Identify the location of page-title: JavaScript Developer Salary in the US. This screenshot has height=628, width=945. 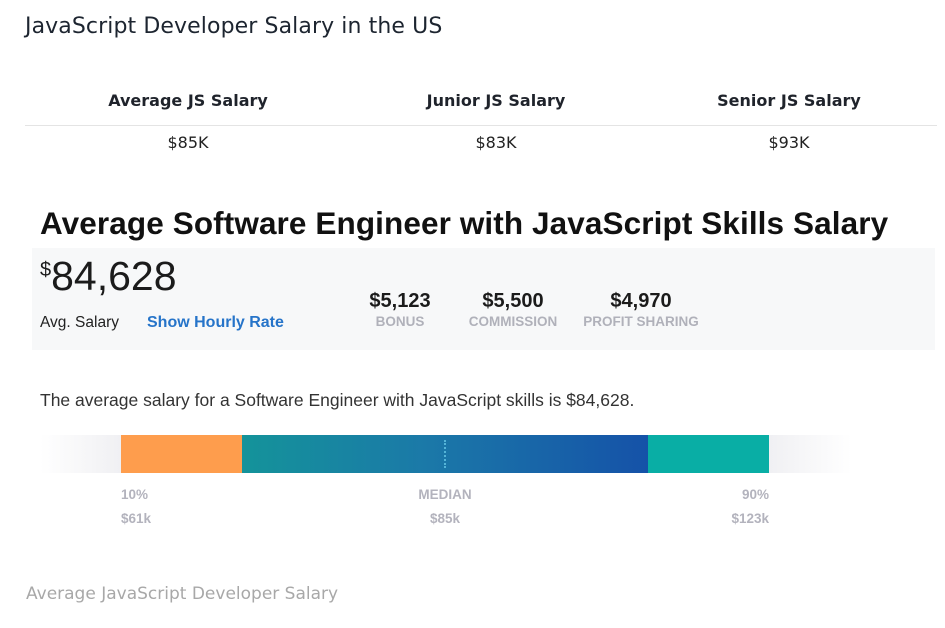
(234, 26).